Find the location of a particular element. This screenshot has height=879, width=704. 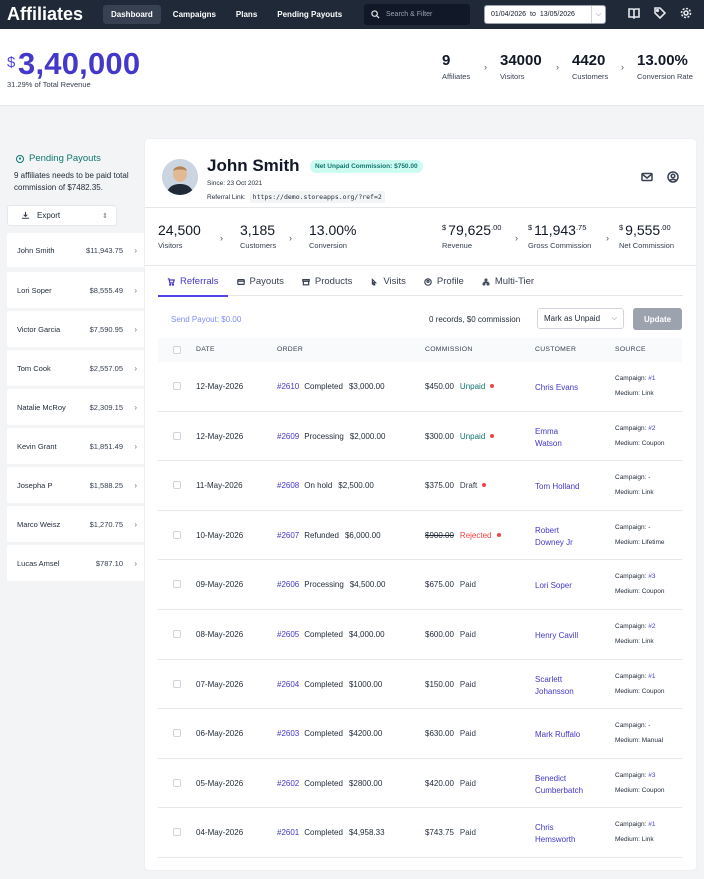

kpi-value: 13.00% is located at coordinates (333, 230).